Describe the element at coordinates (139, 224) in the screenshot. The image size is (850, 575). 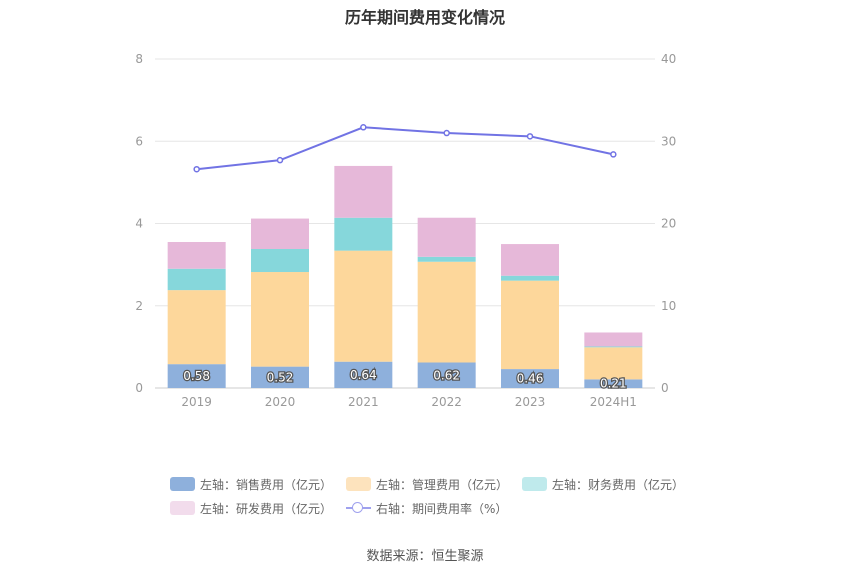
I see `y-left-tick-label: 4` at that location.